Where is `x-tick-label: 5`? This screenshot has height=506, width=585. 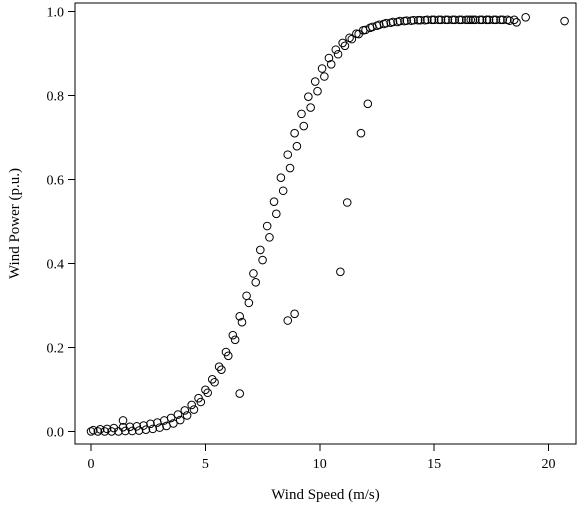 x-tick-label: 5 is located at coordinates (205, 464).